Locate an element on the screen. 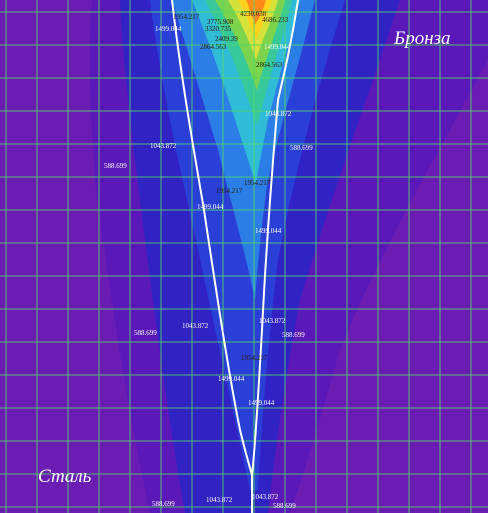  contour-value-label: 2409.39 is located at coordinates (226, 39).